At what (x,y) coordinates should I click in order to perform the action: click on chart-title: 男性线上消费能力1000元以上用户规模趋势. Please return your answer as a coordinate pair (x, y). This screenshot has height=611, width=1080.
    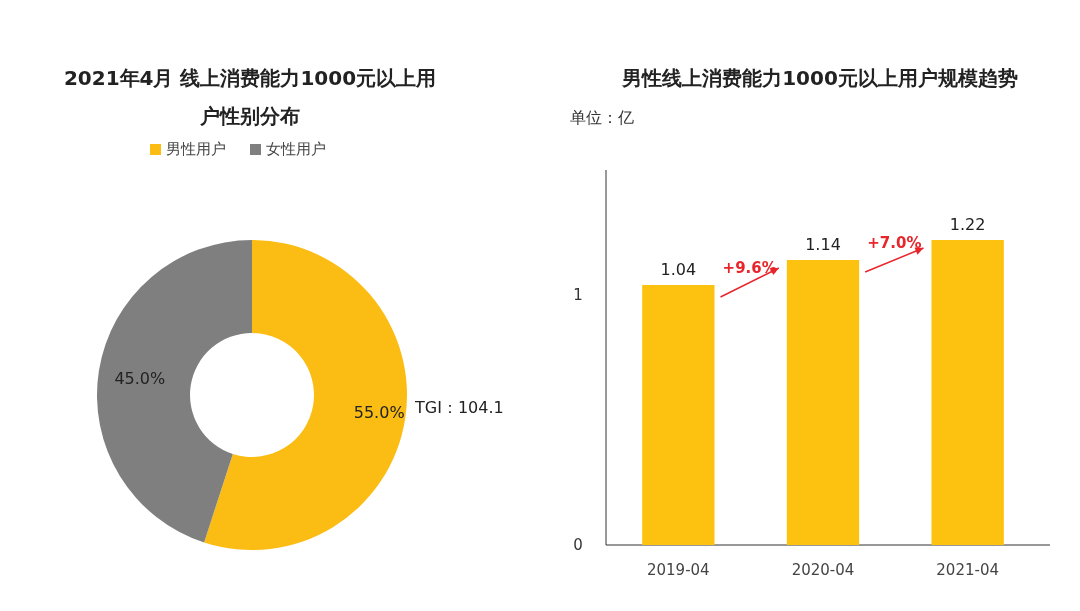
    Looking at the image, I should click on (819, 78).